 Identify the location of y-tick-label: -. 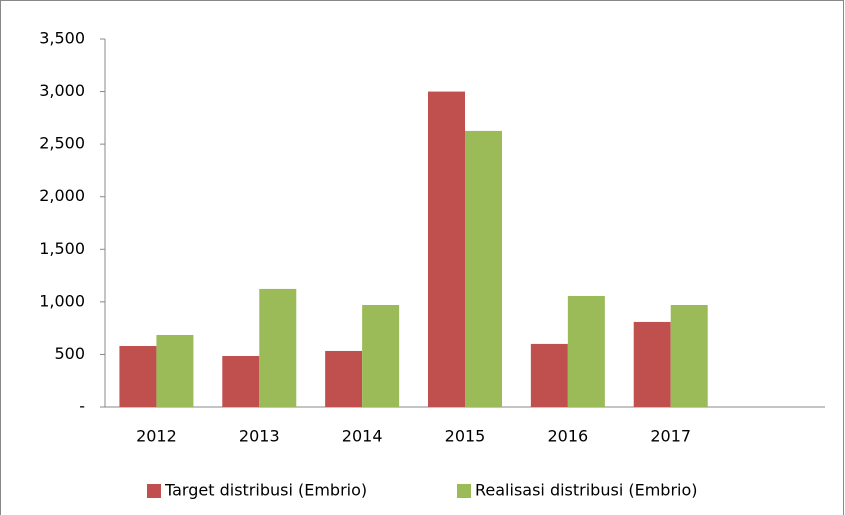
(82, 406).